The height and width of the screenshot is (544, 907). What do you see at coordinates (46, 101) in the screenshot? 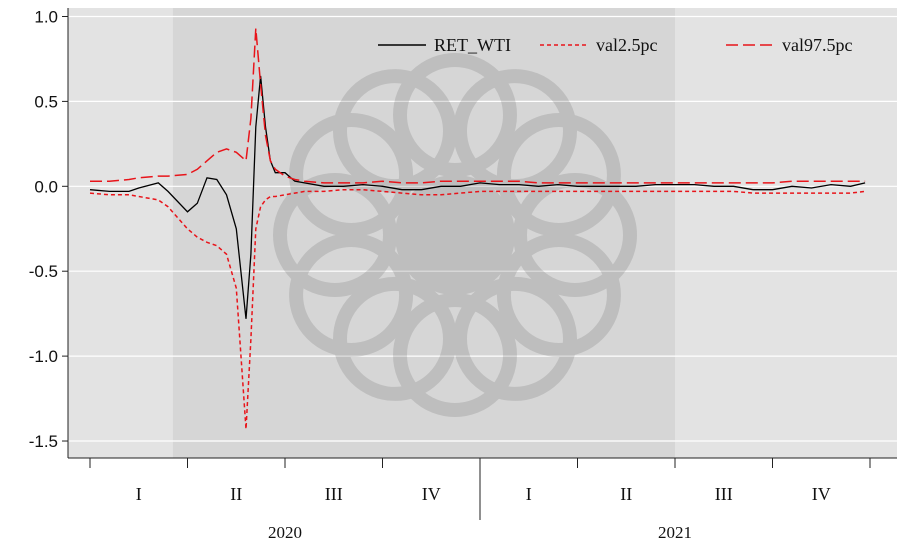
I see `y-tick-label: 0.5` at bounding box center [46, 101].